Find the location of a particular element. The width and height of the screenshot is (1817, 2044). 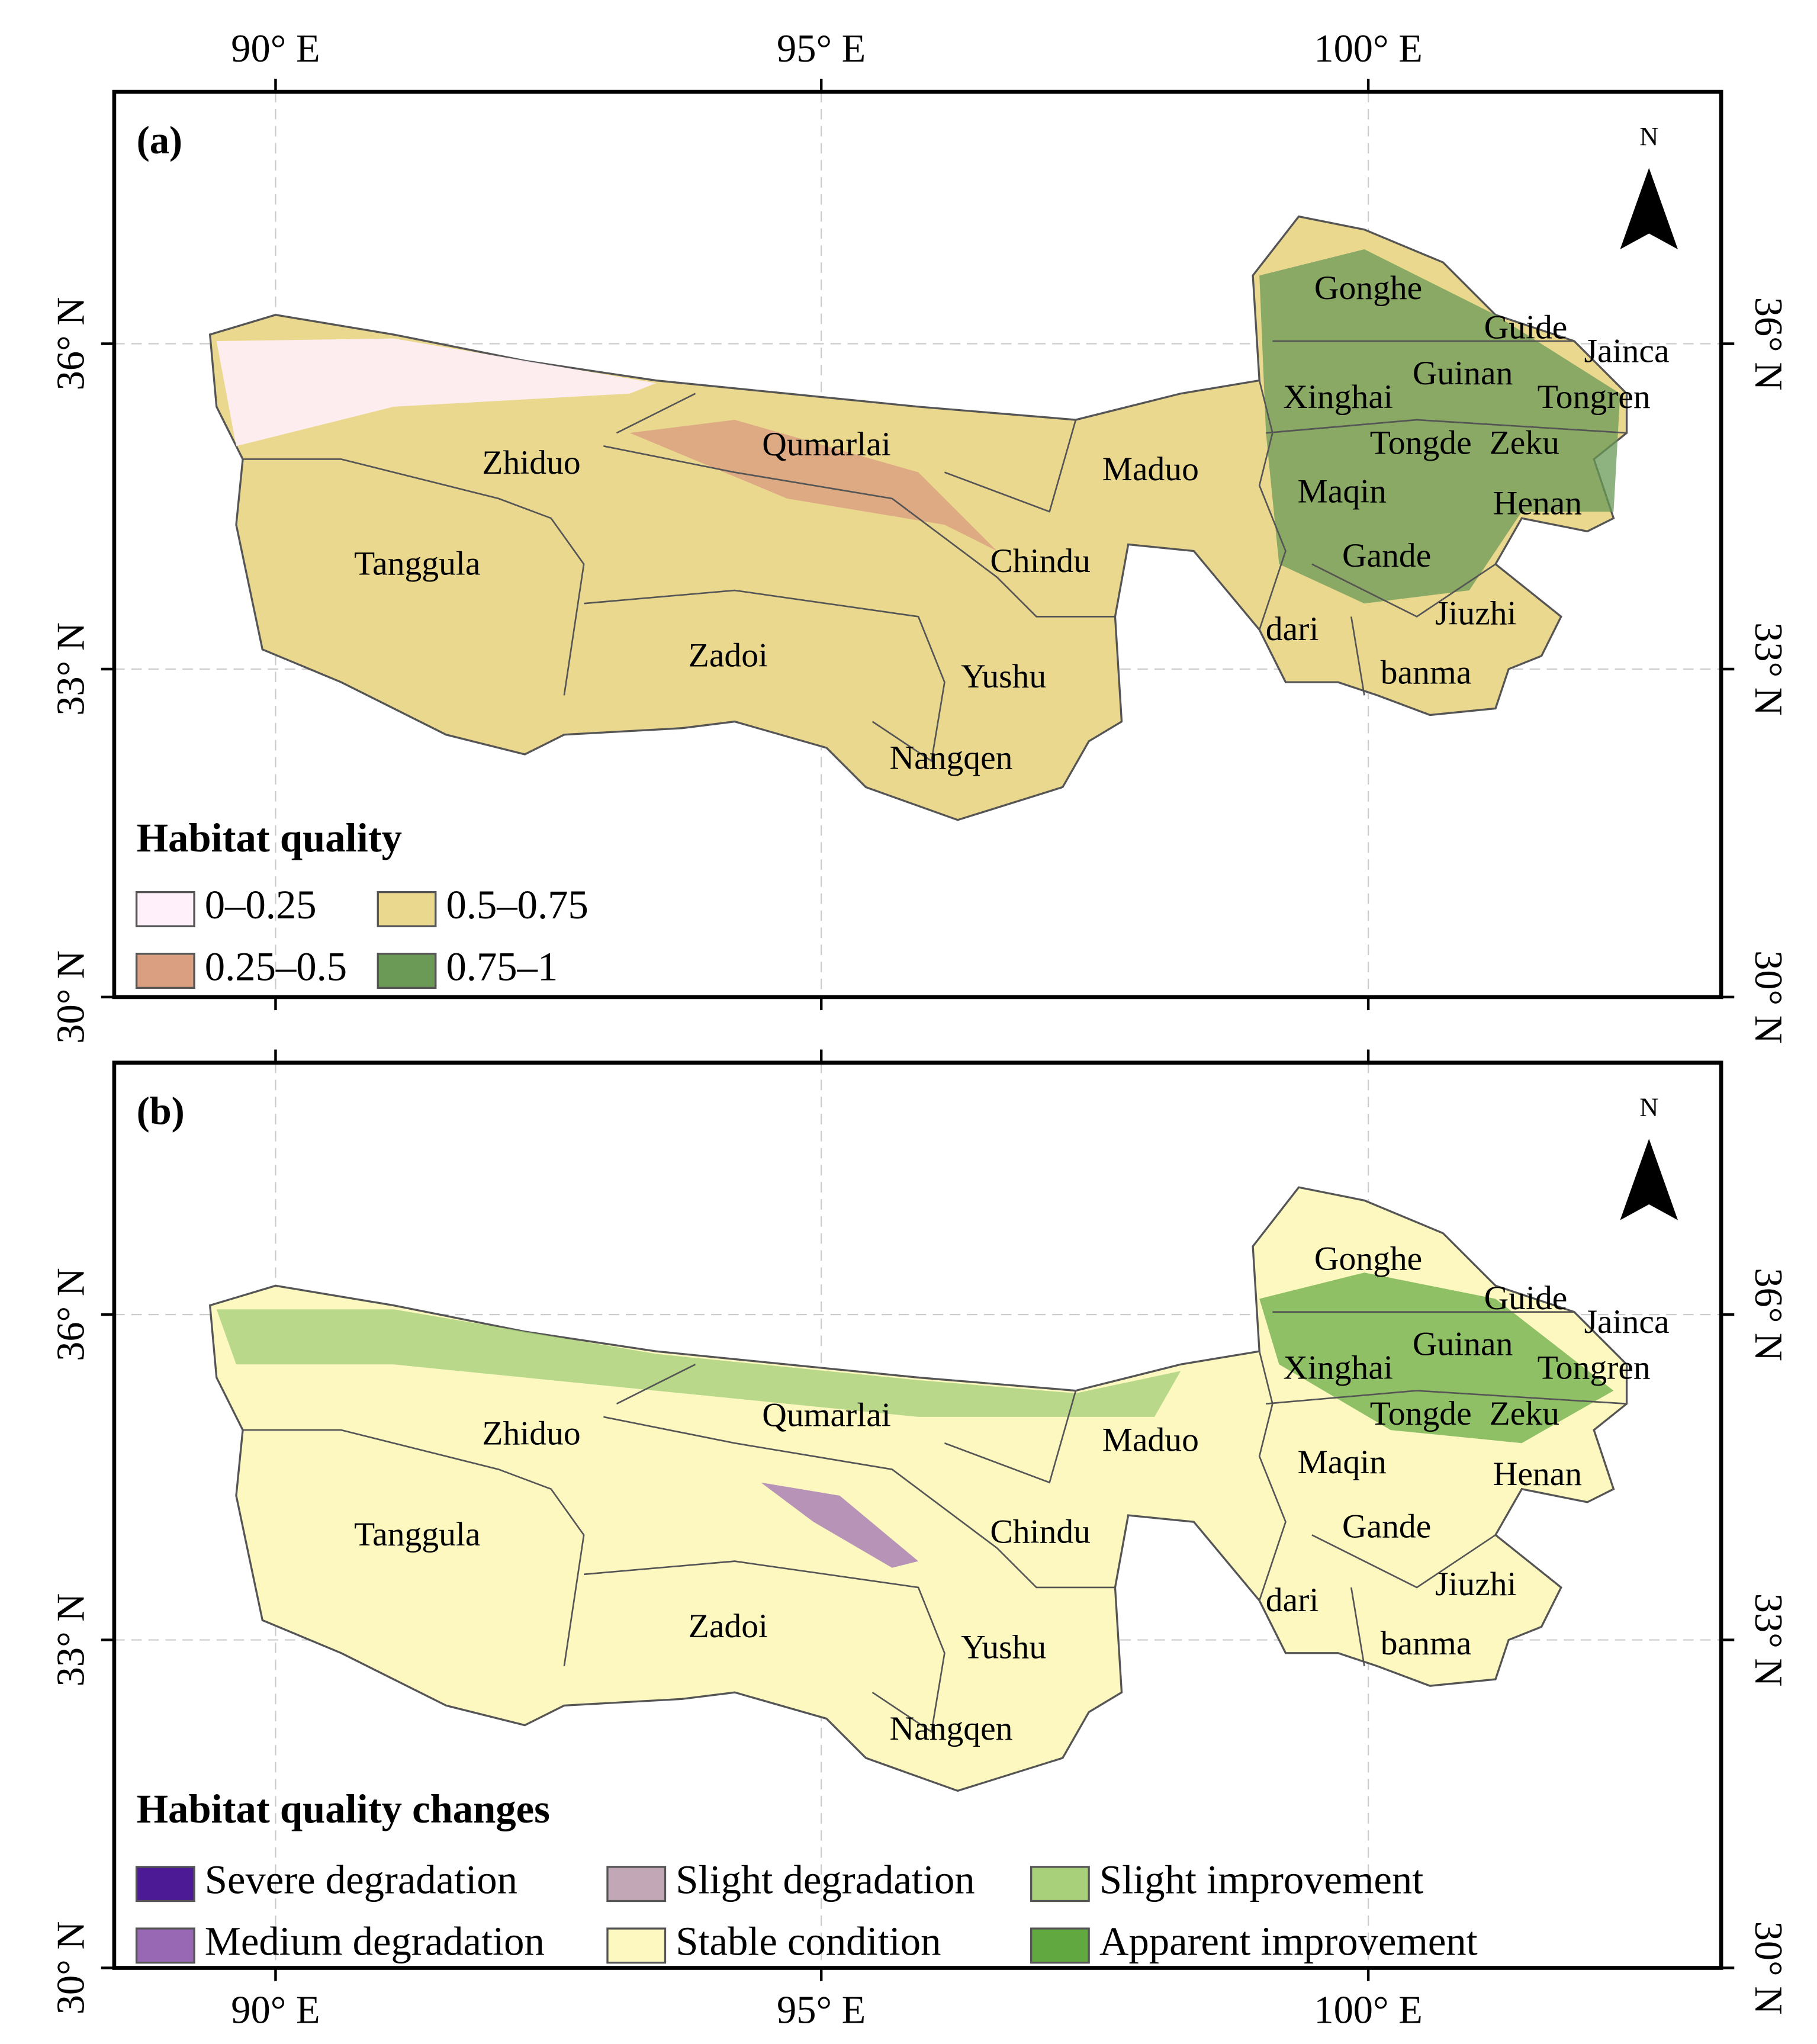

region-label: Tanggula is located at coordinates (417, 1534).